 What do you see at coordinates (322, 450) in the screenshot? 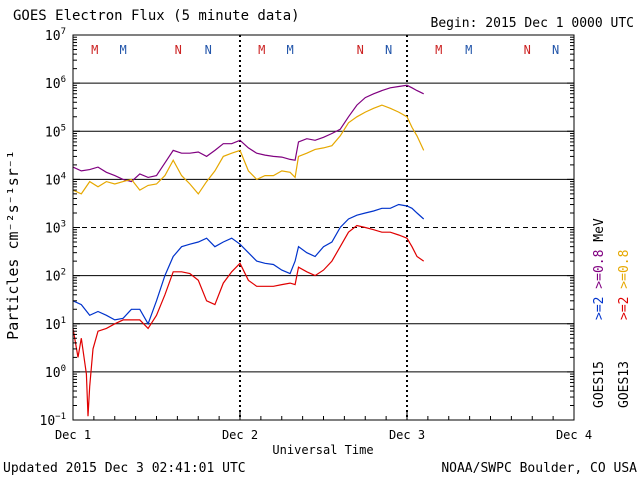
I see `x-axis-label: Universal Time` at bounding box center [322, 450].